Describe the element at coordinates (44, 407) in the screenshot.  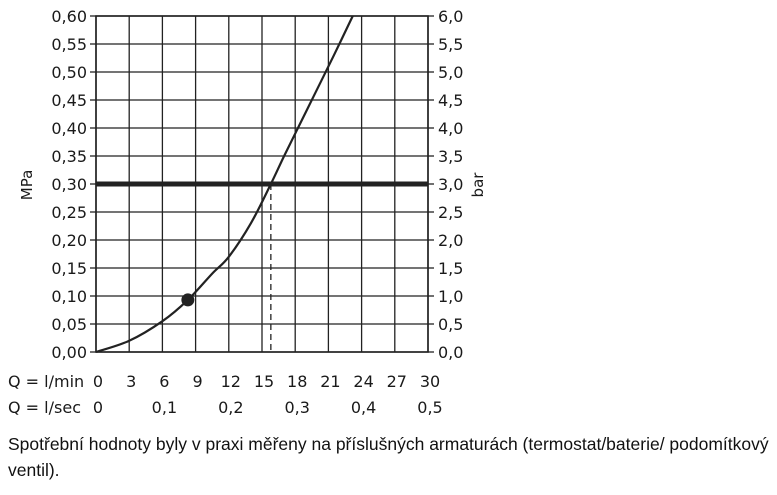
I see `x-axis-title-lsec: Q = l/sec` at that location.